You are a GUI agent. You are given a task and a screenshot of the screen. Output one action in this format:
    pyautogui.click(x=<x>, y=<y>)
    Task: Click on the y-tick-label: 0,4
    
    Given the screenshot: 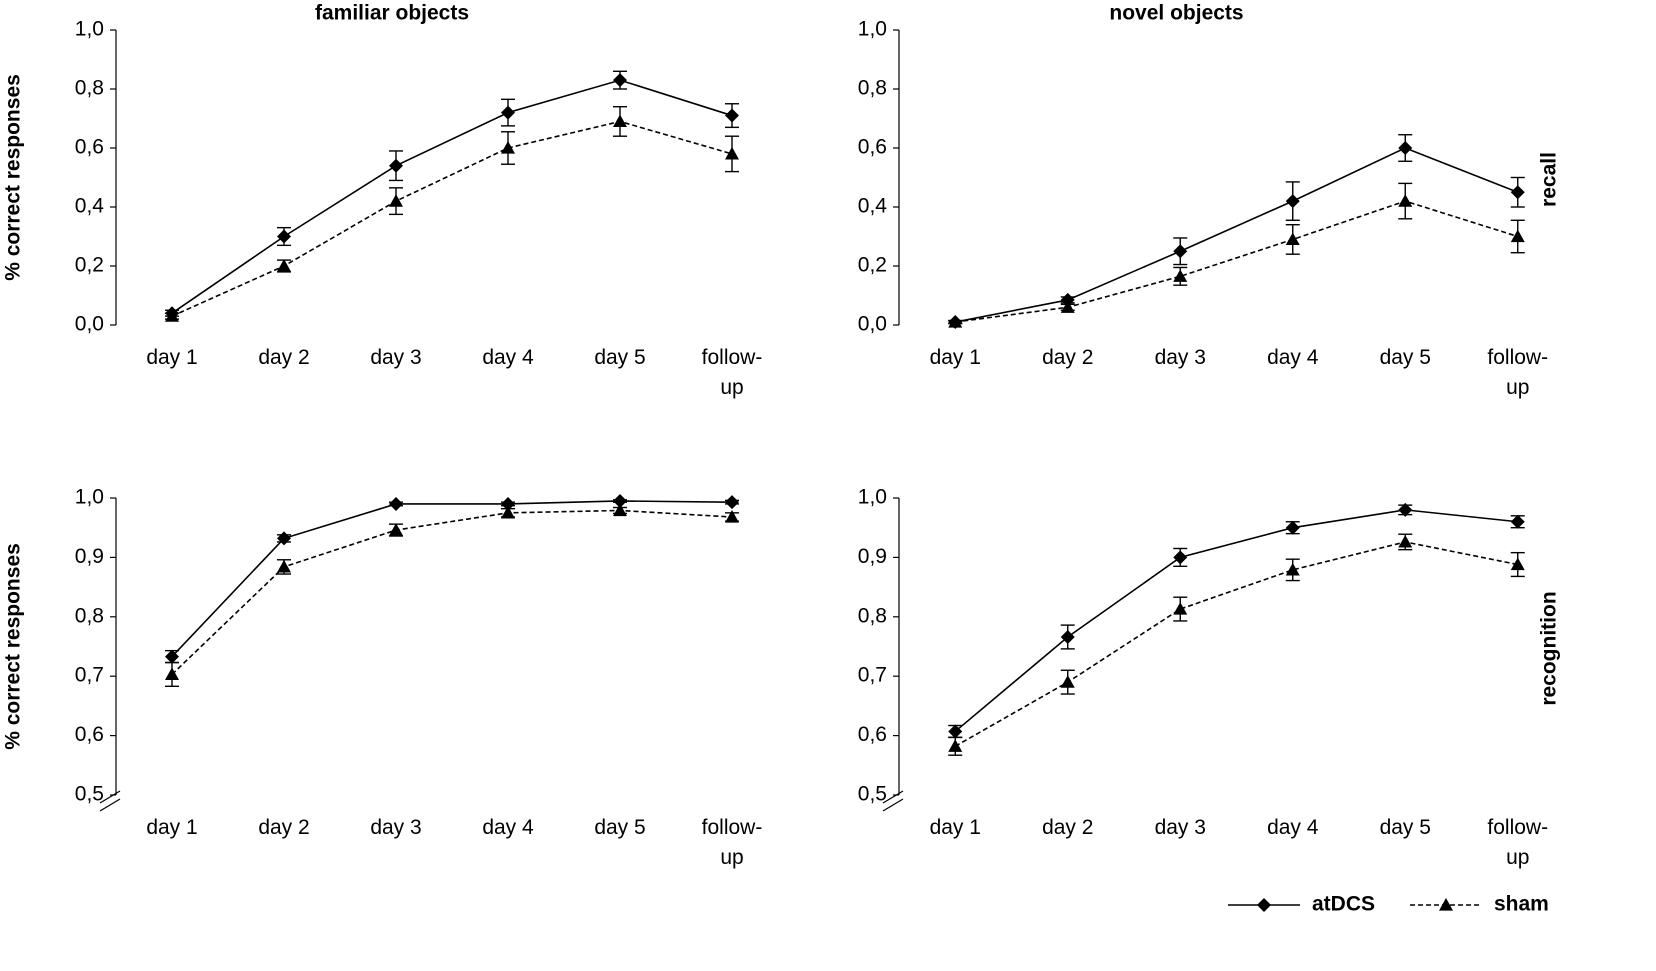 What is the action you would take?
    pyautogui.click(x=873, y=206)
    